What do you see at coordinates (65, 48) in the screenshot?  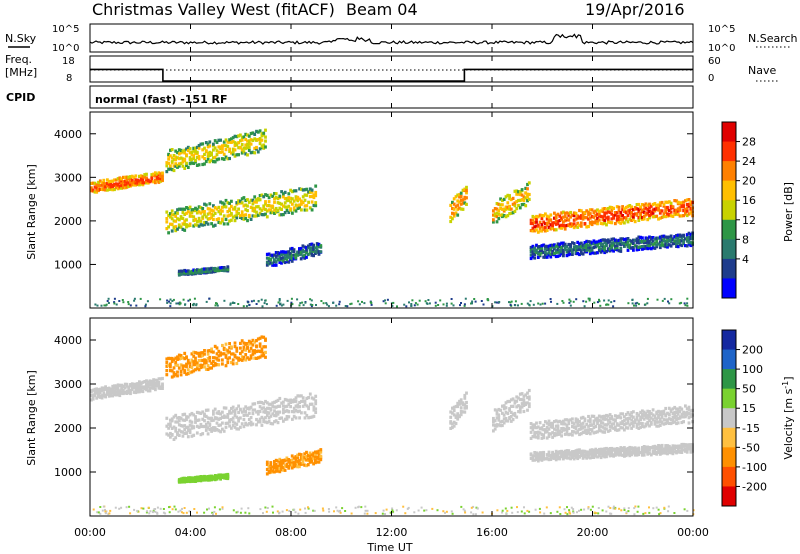 I see `nsky-tick-bottom: 10^0` at bounding box center [65, 48].